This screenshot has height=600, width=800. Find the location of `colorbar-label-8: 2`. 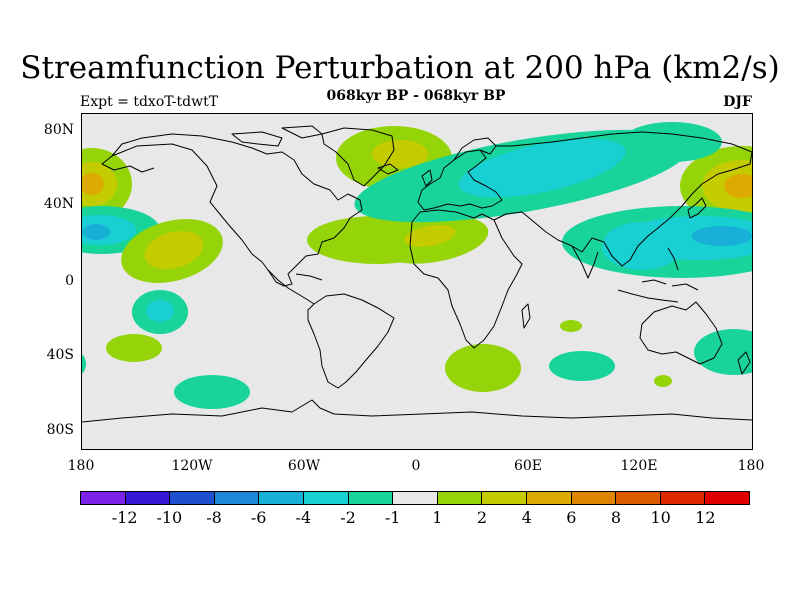

colorbar-label-8: 2 is located at coordinates (482, 517).